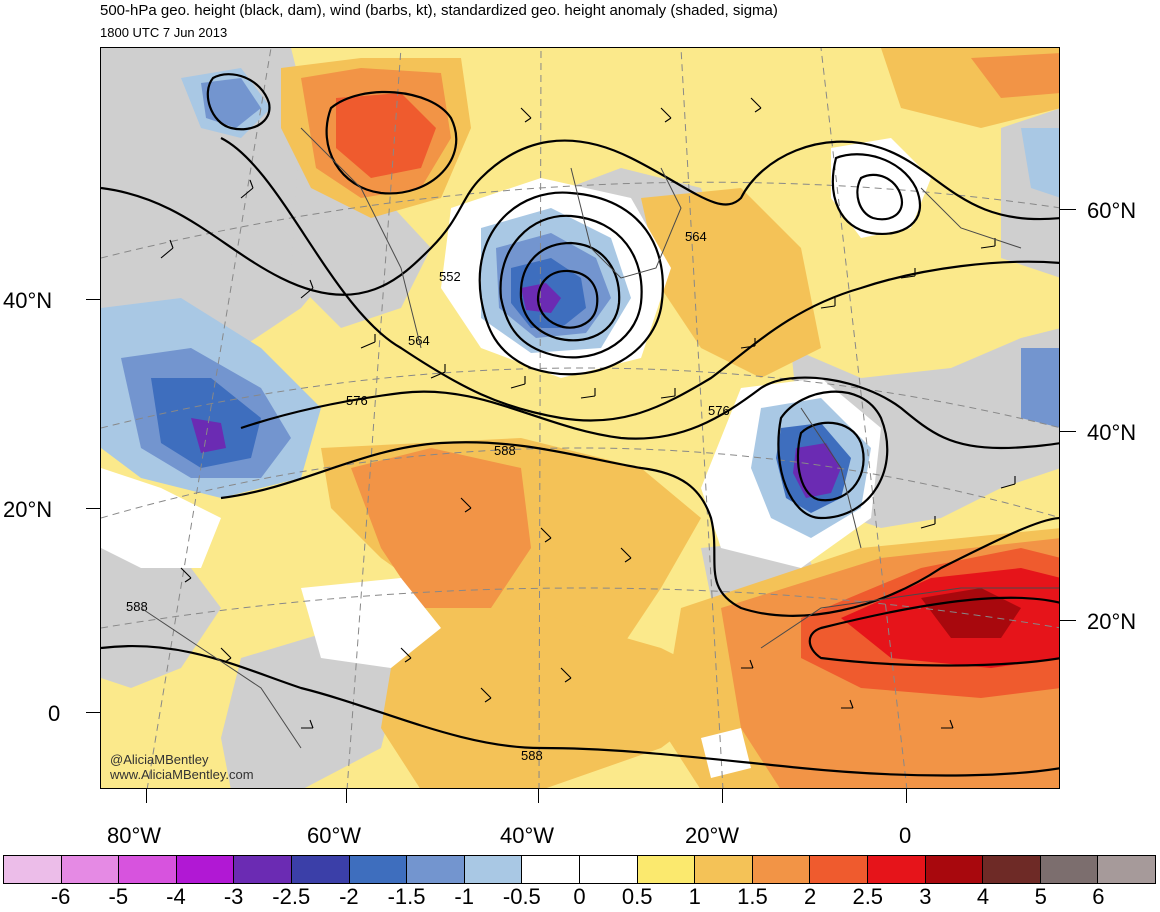  I want to click on colorbar-label: 3, so click(925, 896).